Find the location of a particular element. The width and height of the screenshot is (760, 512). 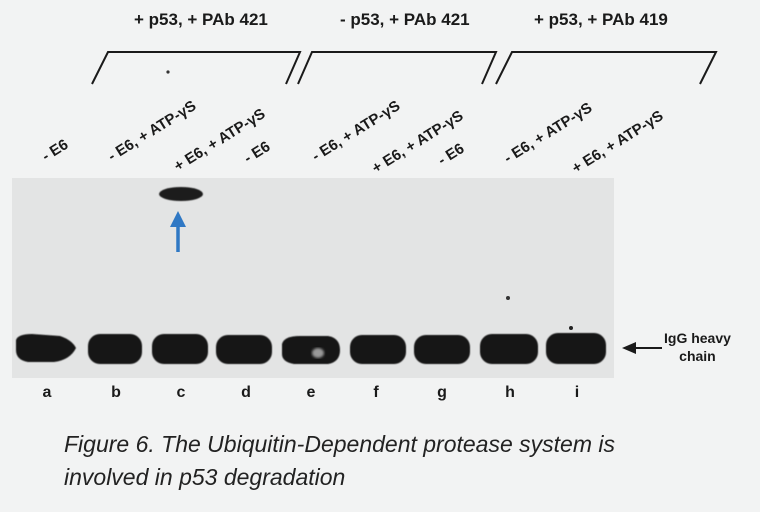

band-lane-e is located at coordinates (311, 350).